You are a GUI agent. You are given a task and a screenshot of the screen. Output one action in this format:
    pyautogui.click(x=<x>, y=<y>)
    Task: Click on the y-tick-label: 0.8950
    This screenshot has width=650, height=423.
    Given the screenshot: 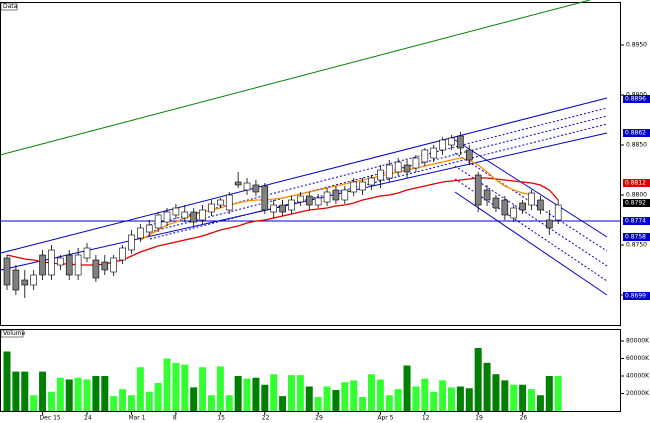 What is the action you would take?
    pyautogui.click(x=636, y=45)
    